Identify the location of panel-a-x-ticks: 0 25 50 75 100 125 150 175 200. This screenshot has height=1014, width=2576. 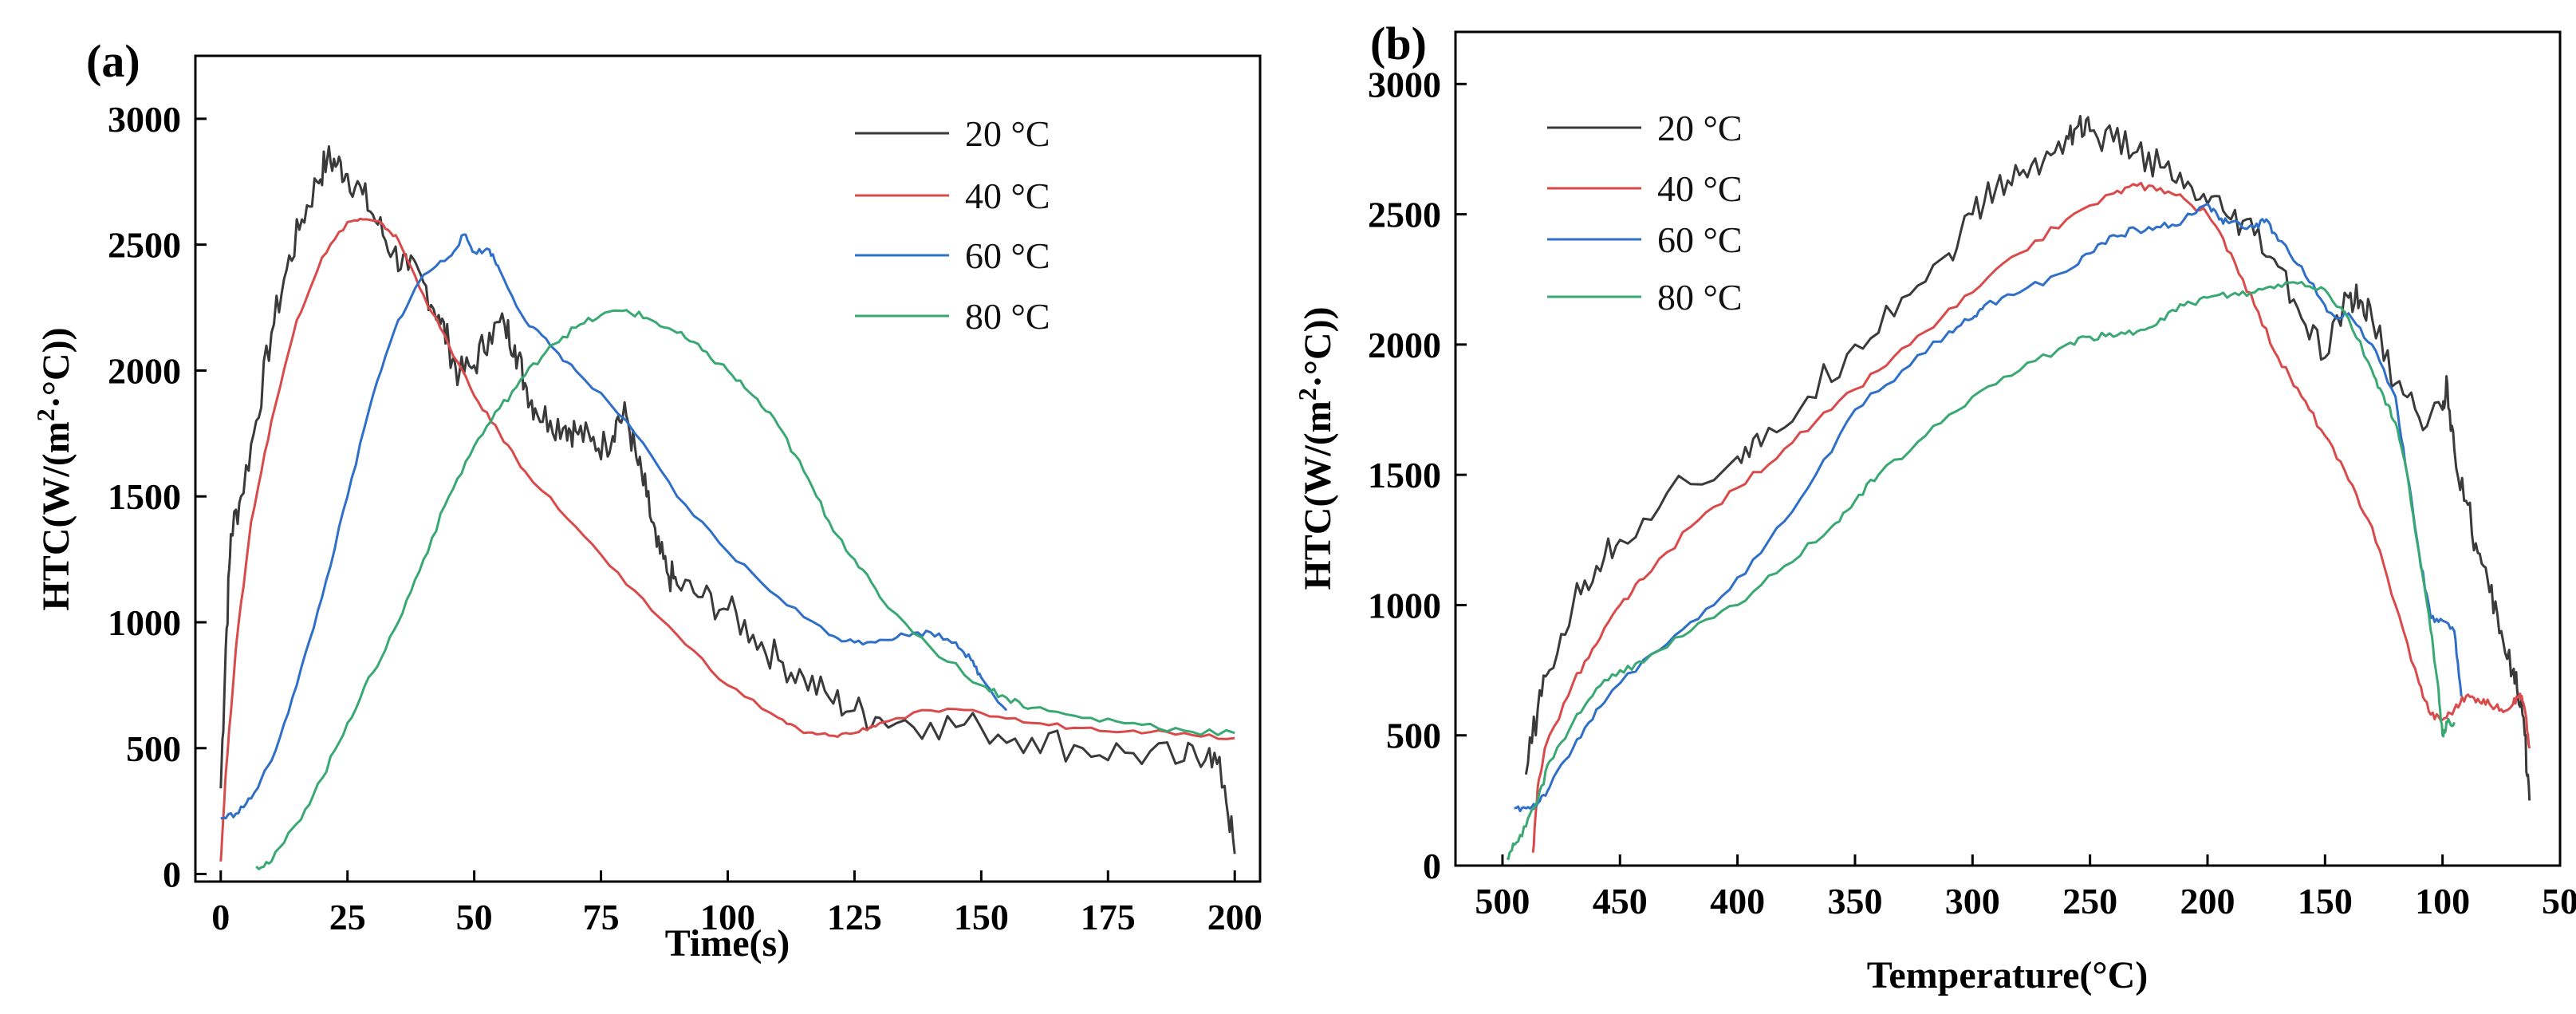
(736, 904).